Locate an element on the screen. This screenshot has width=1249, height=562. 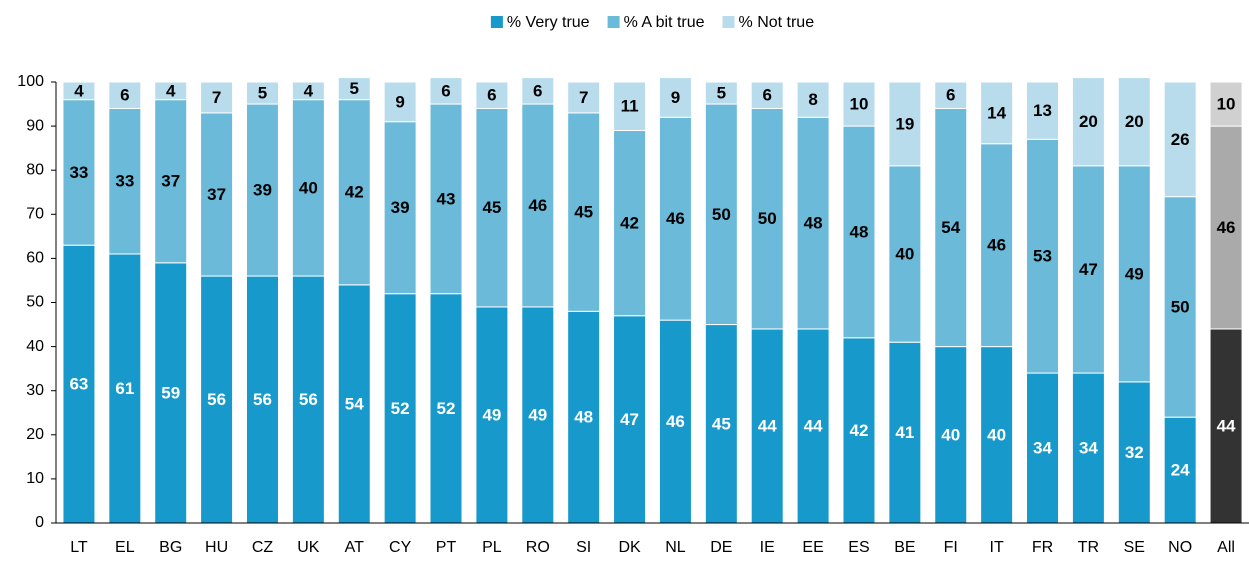
data-label: 54 is located at coordinates (950, 227).